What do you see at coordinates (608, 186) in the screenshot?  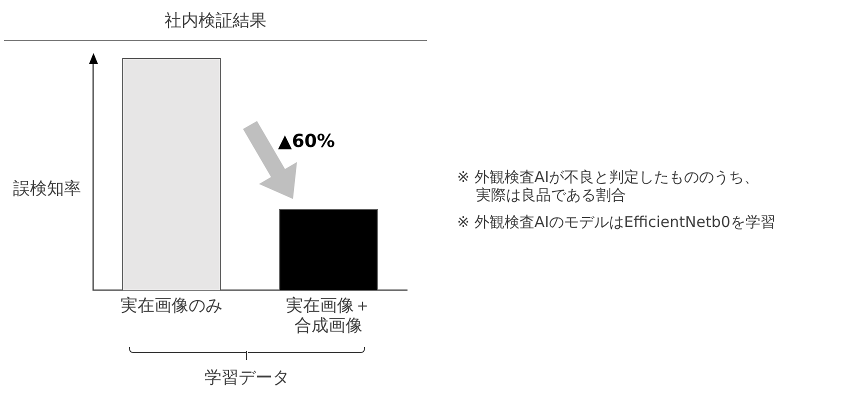 I see `text: ※ 外観検査AIが不良と判定したもののうち、実際は良品である割合` at bounding box center [608, 186].